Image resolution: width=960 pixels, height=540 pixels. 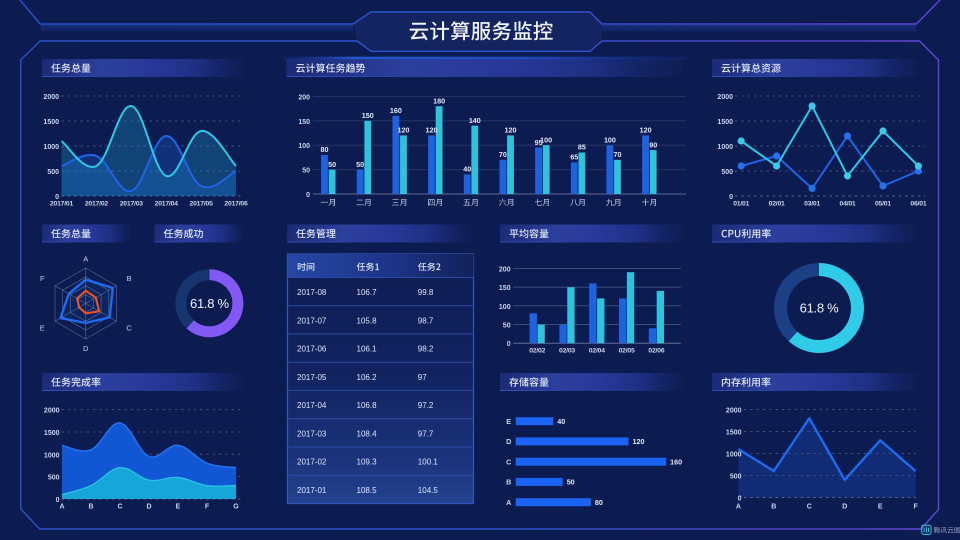 What do you see at coordinates (741, 204) in the screenshot?
I see `svg-text: 01/01` at bounding box center [741, 204].